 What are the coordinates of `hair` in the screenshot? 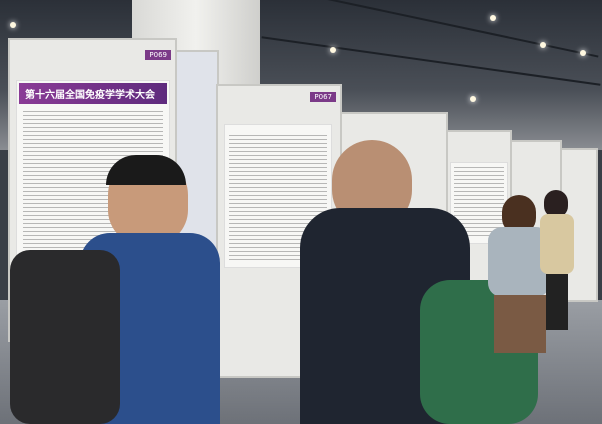 It's located at (146, 170).